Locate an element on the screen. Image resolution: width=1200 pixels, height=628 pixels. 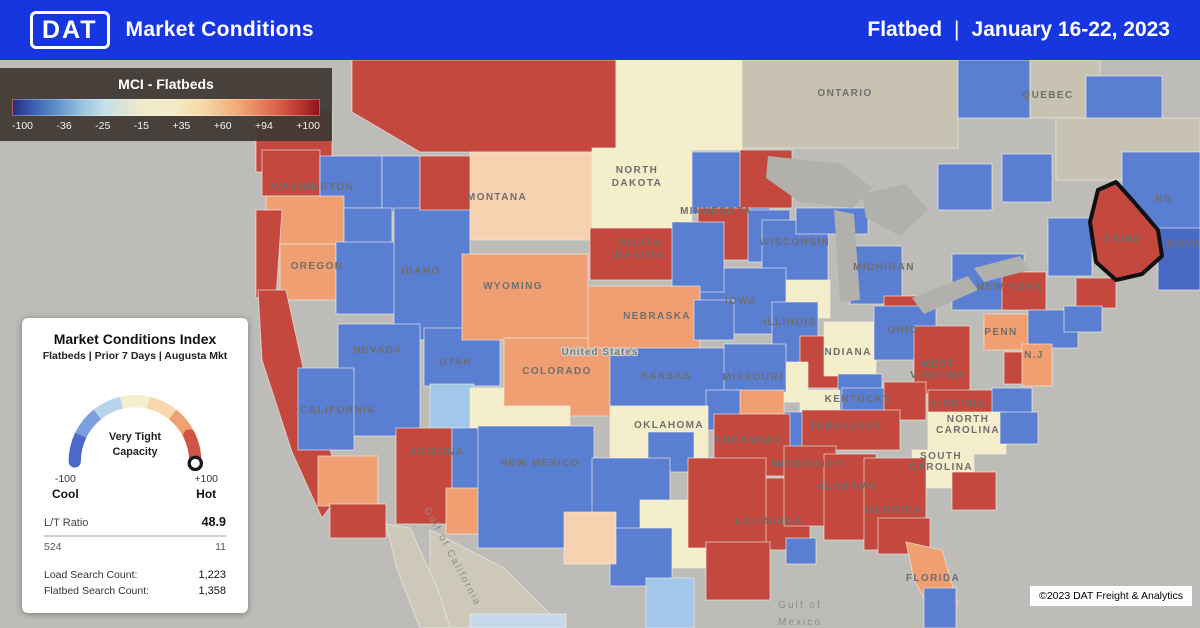
map-label: NORTH CAROLINA is located at coordinates (968, 425).